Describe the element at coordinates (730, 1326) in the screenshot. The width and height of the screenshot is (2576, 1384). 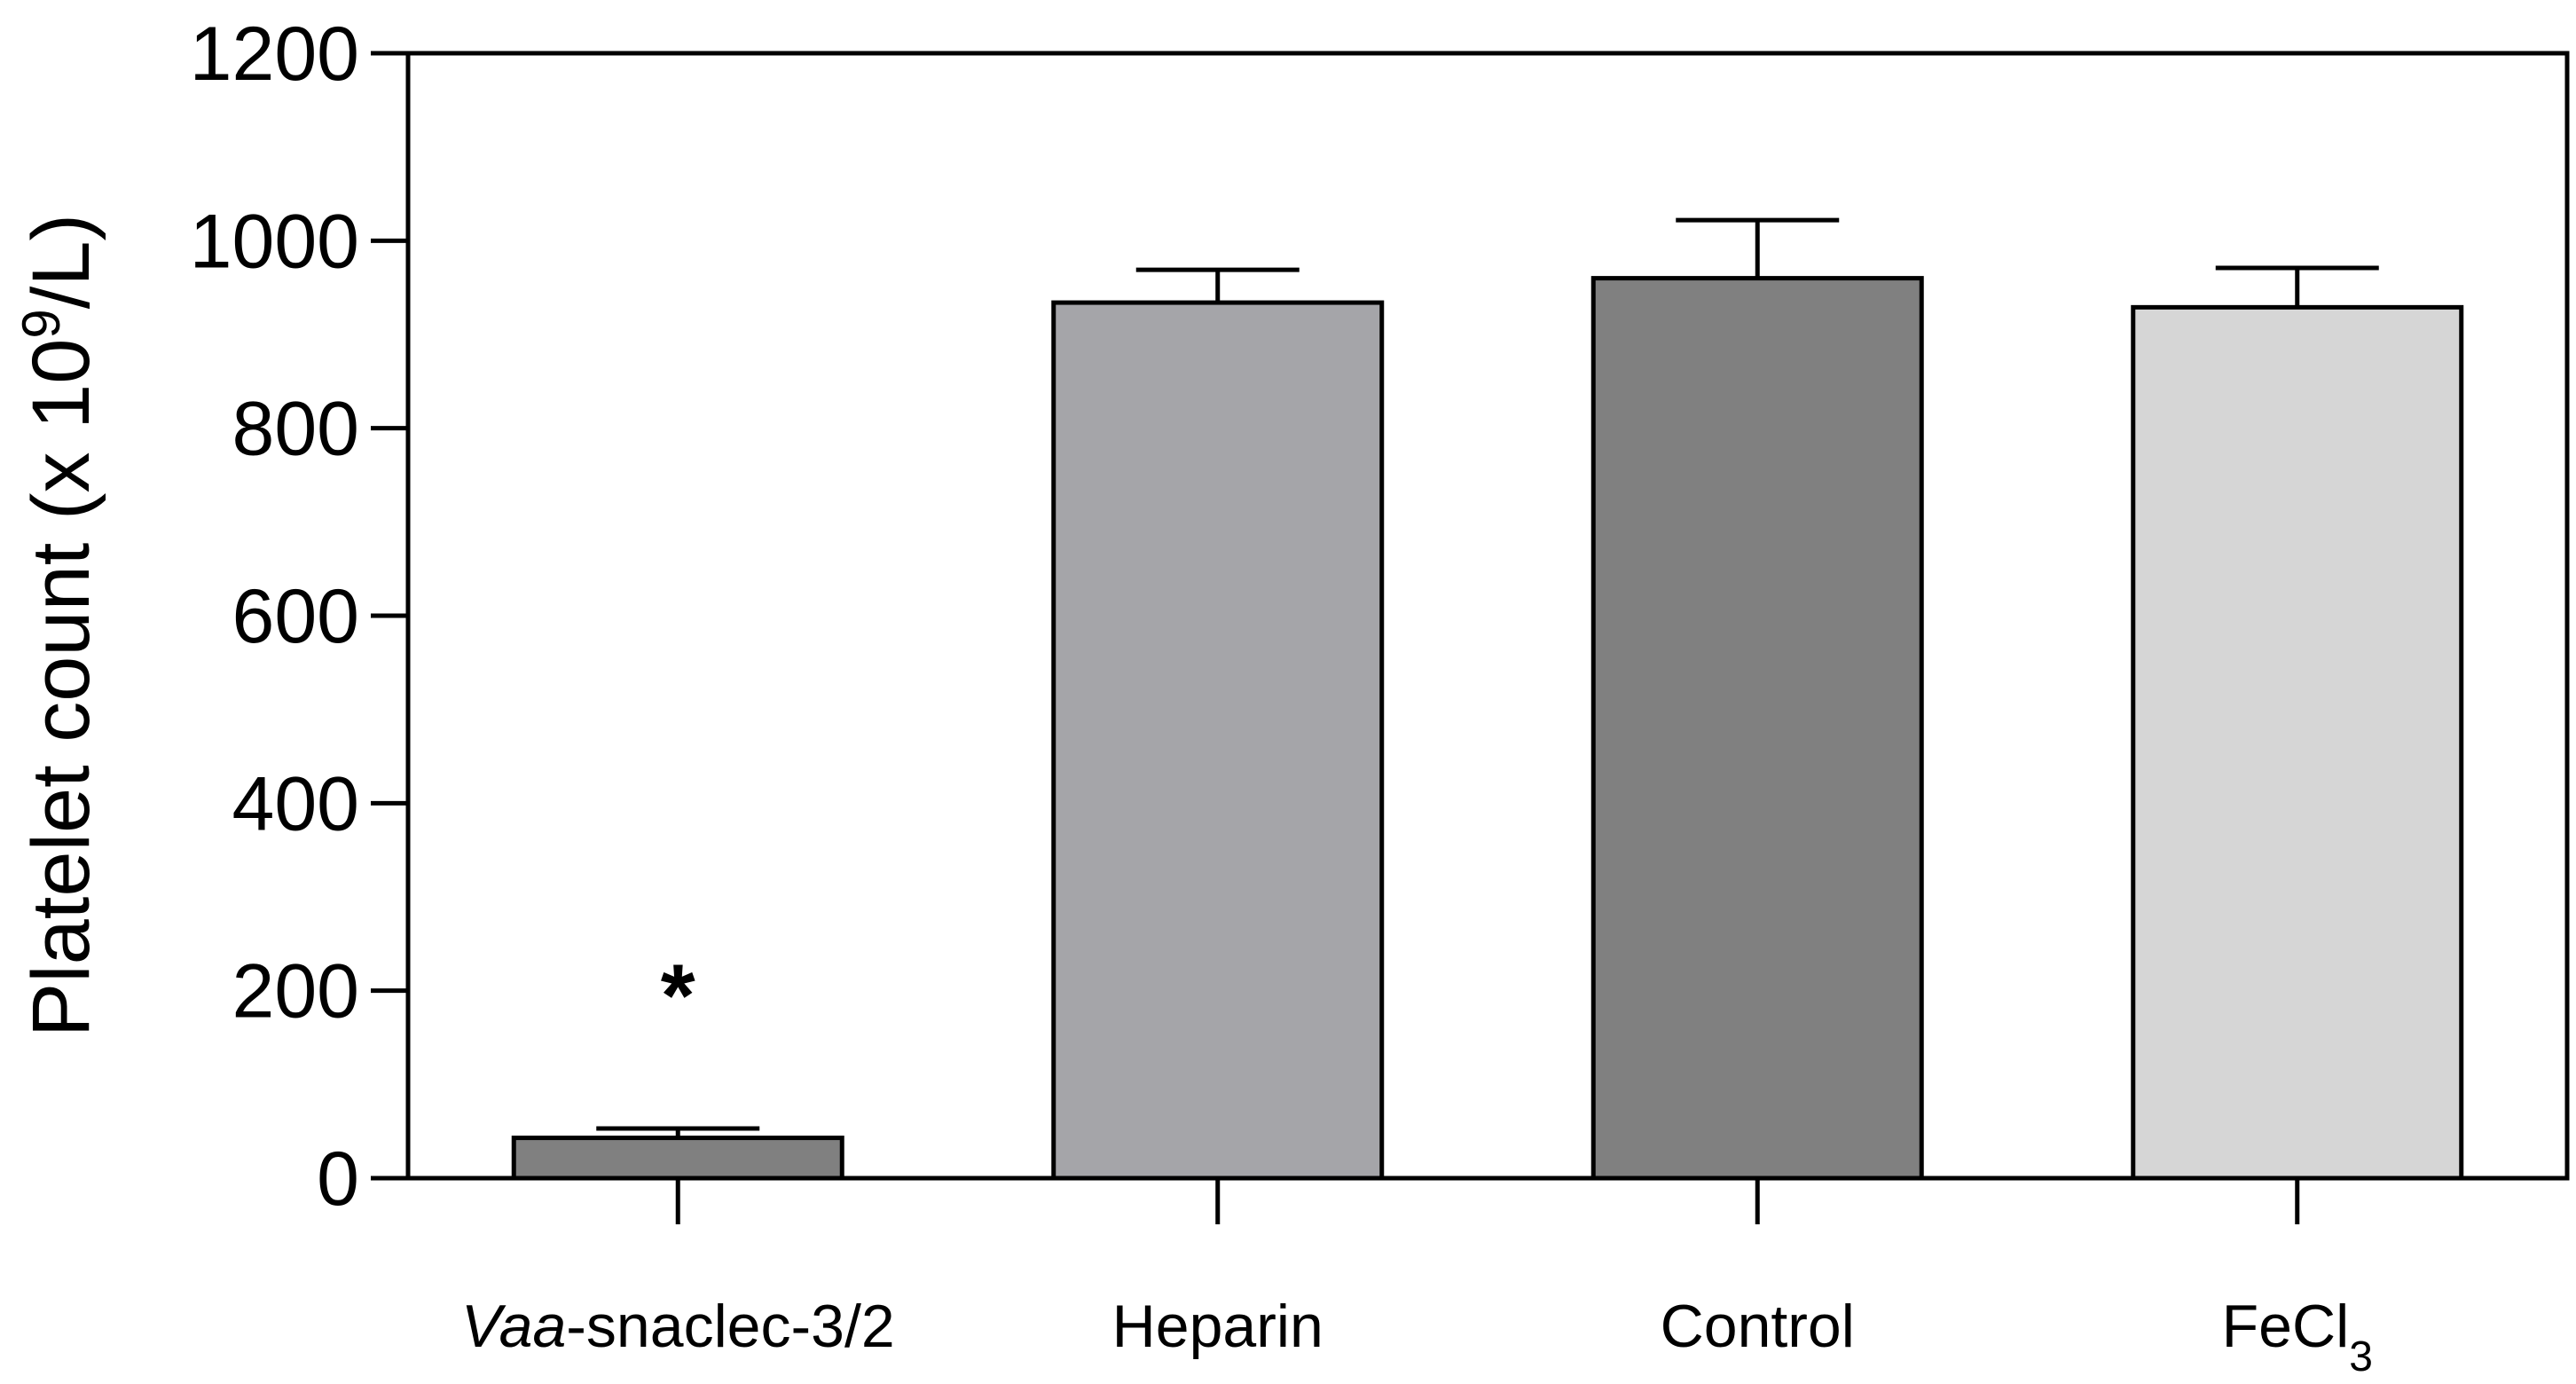
I see `x-tick-label-part: -snaclec-3/2` at that location.